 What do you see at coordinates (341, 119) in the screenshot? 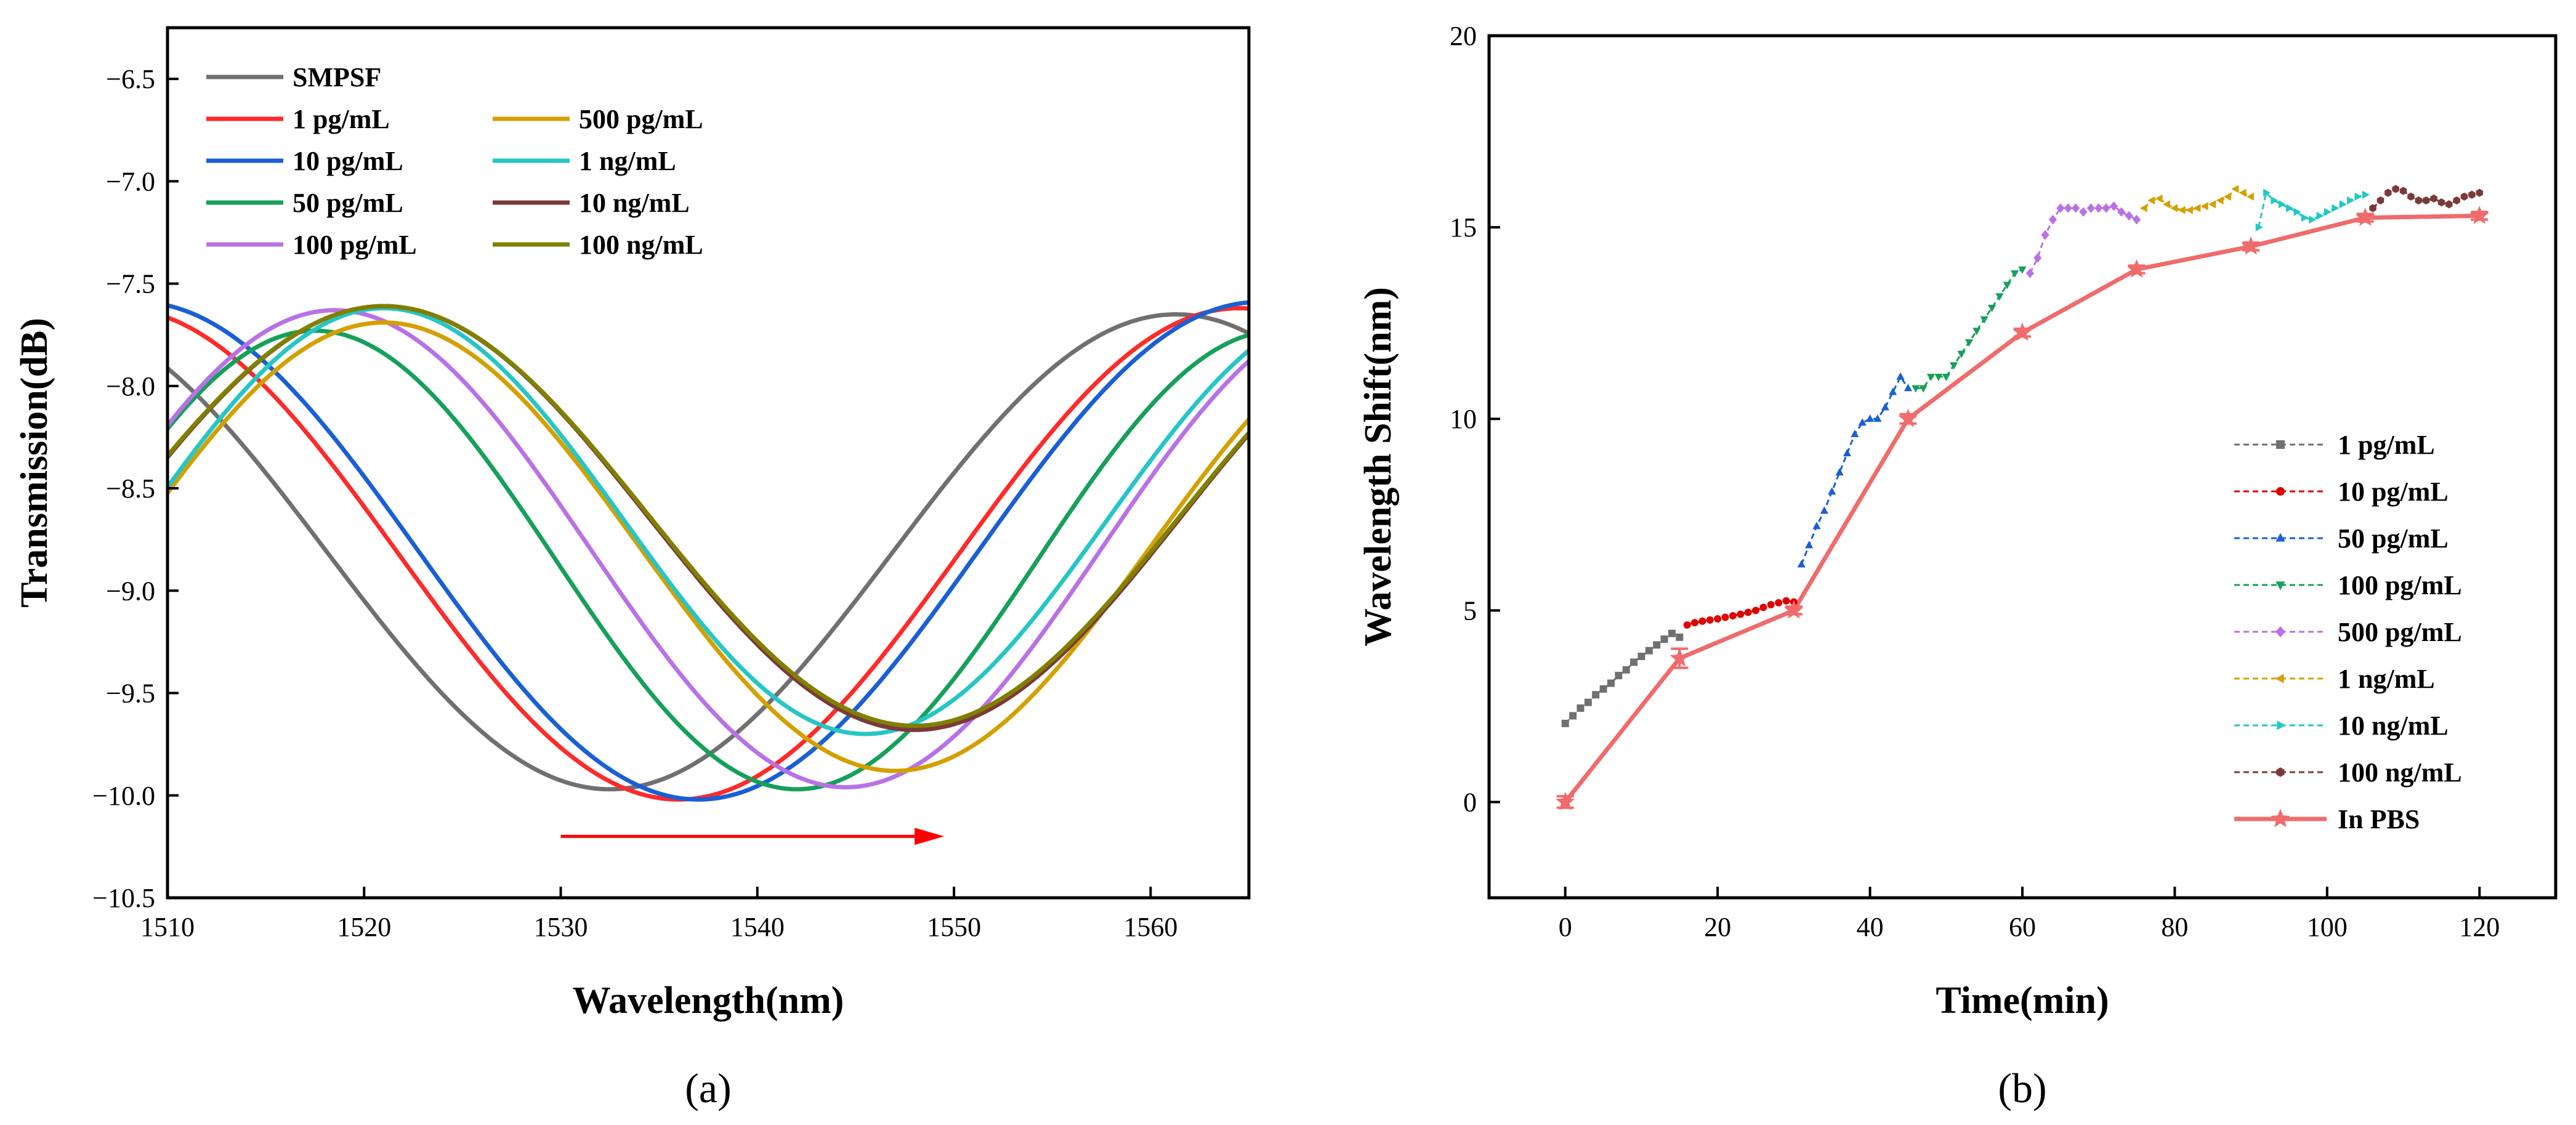
I see `panel-a-legend-label-1-pg-ml: 1 pg/mL` at bounding box center [341, 119].